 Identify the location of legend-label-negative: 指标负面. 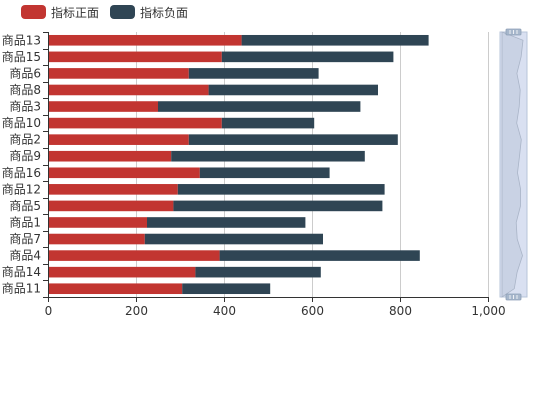
(164, 12).